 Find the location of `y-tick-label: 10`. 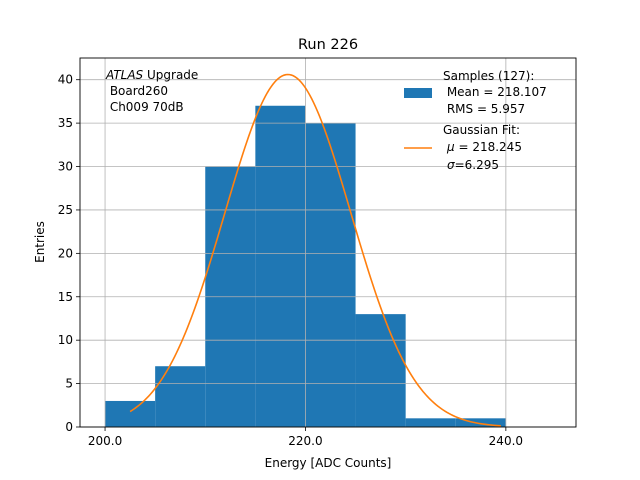

y-tick-label: 10 is located at coordinates (65, 340).